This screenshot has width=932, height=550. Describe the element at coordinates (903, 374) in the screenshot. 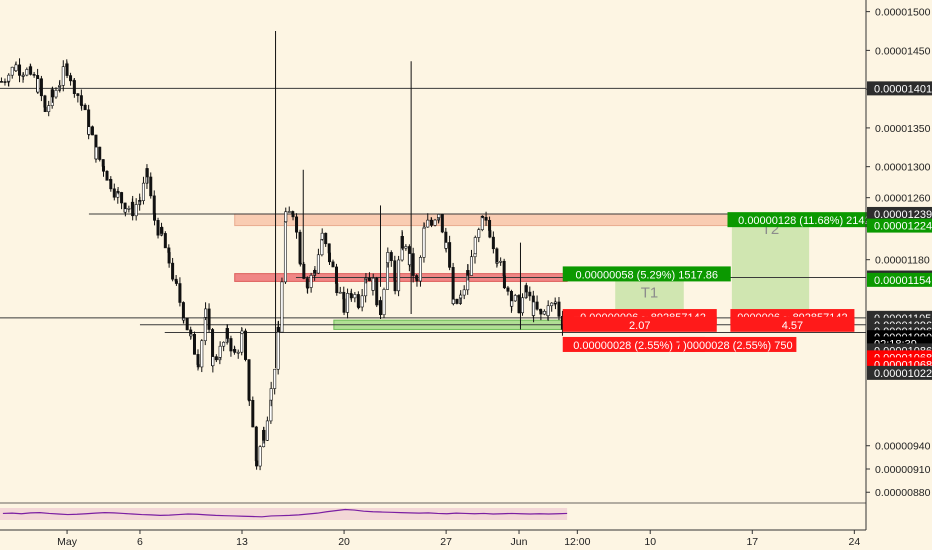

I see `price-axis-label-text: 0.00001022` at that location.